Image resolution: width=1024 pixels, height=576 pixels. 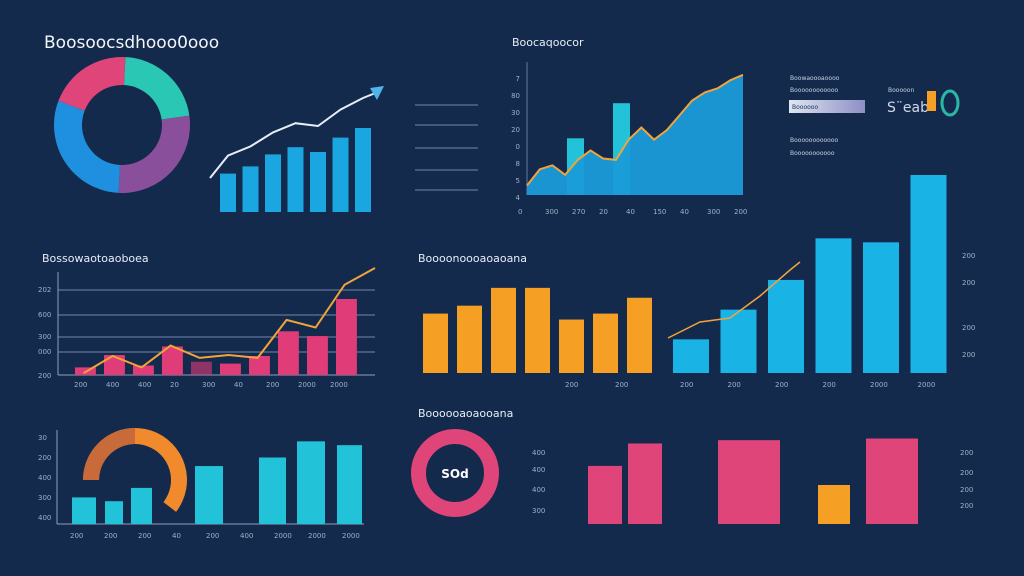 I want to click on donut-center-label: SOd, so click(x=454, y=474).